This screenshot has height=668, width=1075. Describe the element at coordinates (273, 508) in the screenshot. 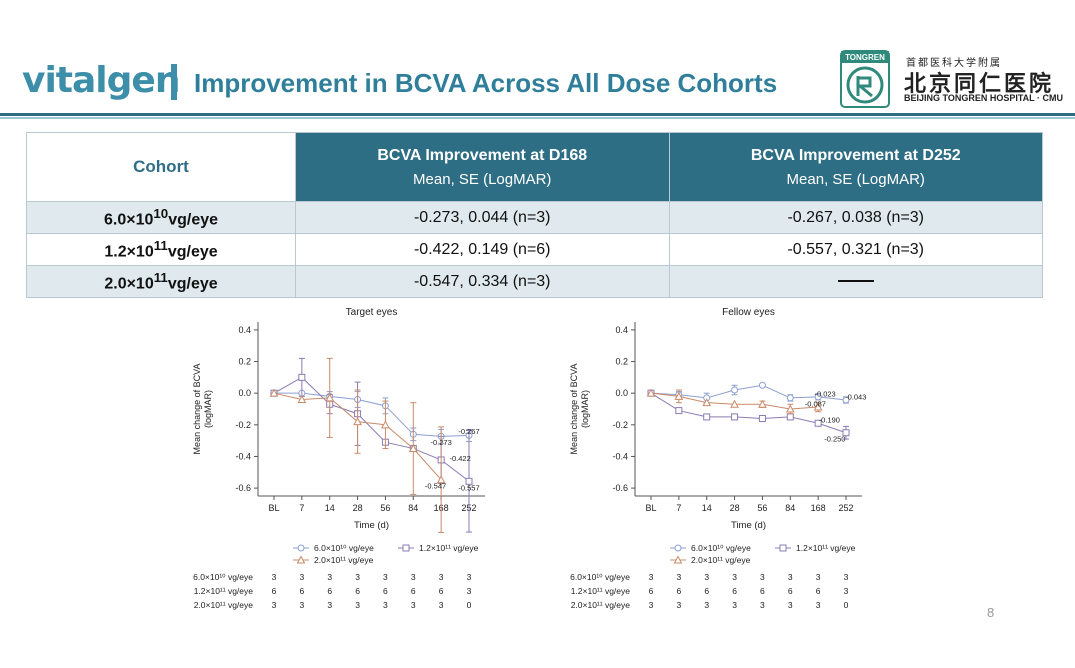

I see `x-tick-label: BL` at that location.